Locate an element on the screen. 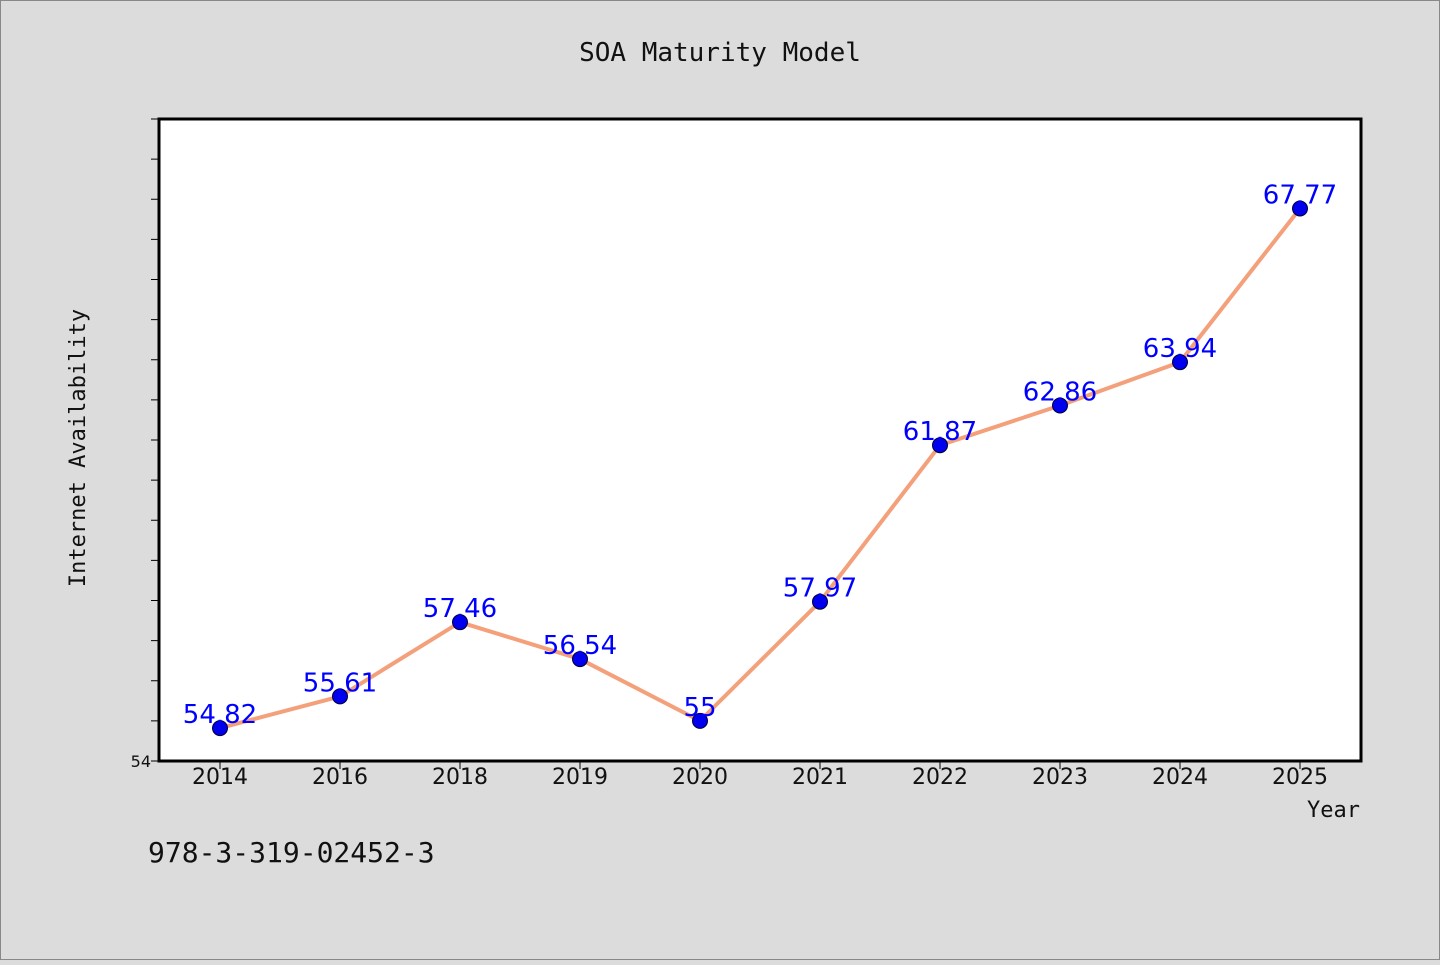  y-tick-label-min: 54 is located at coordinates (141, 761).